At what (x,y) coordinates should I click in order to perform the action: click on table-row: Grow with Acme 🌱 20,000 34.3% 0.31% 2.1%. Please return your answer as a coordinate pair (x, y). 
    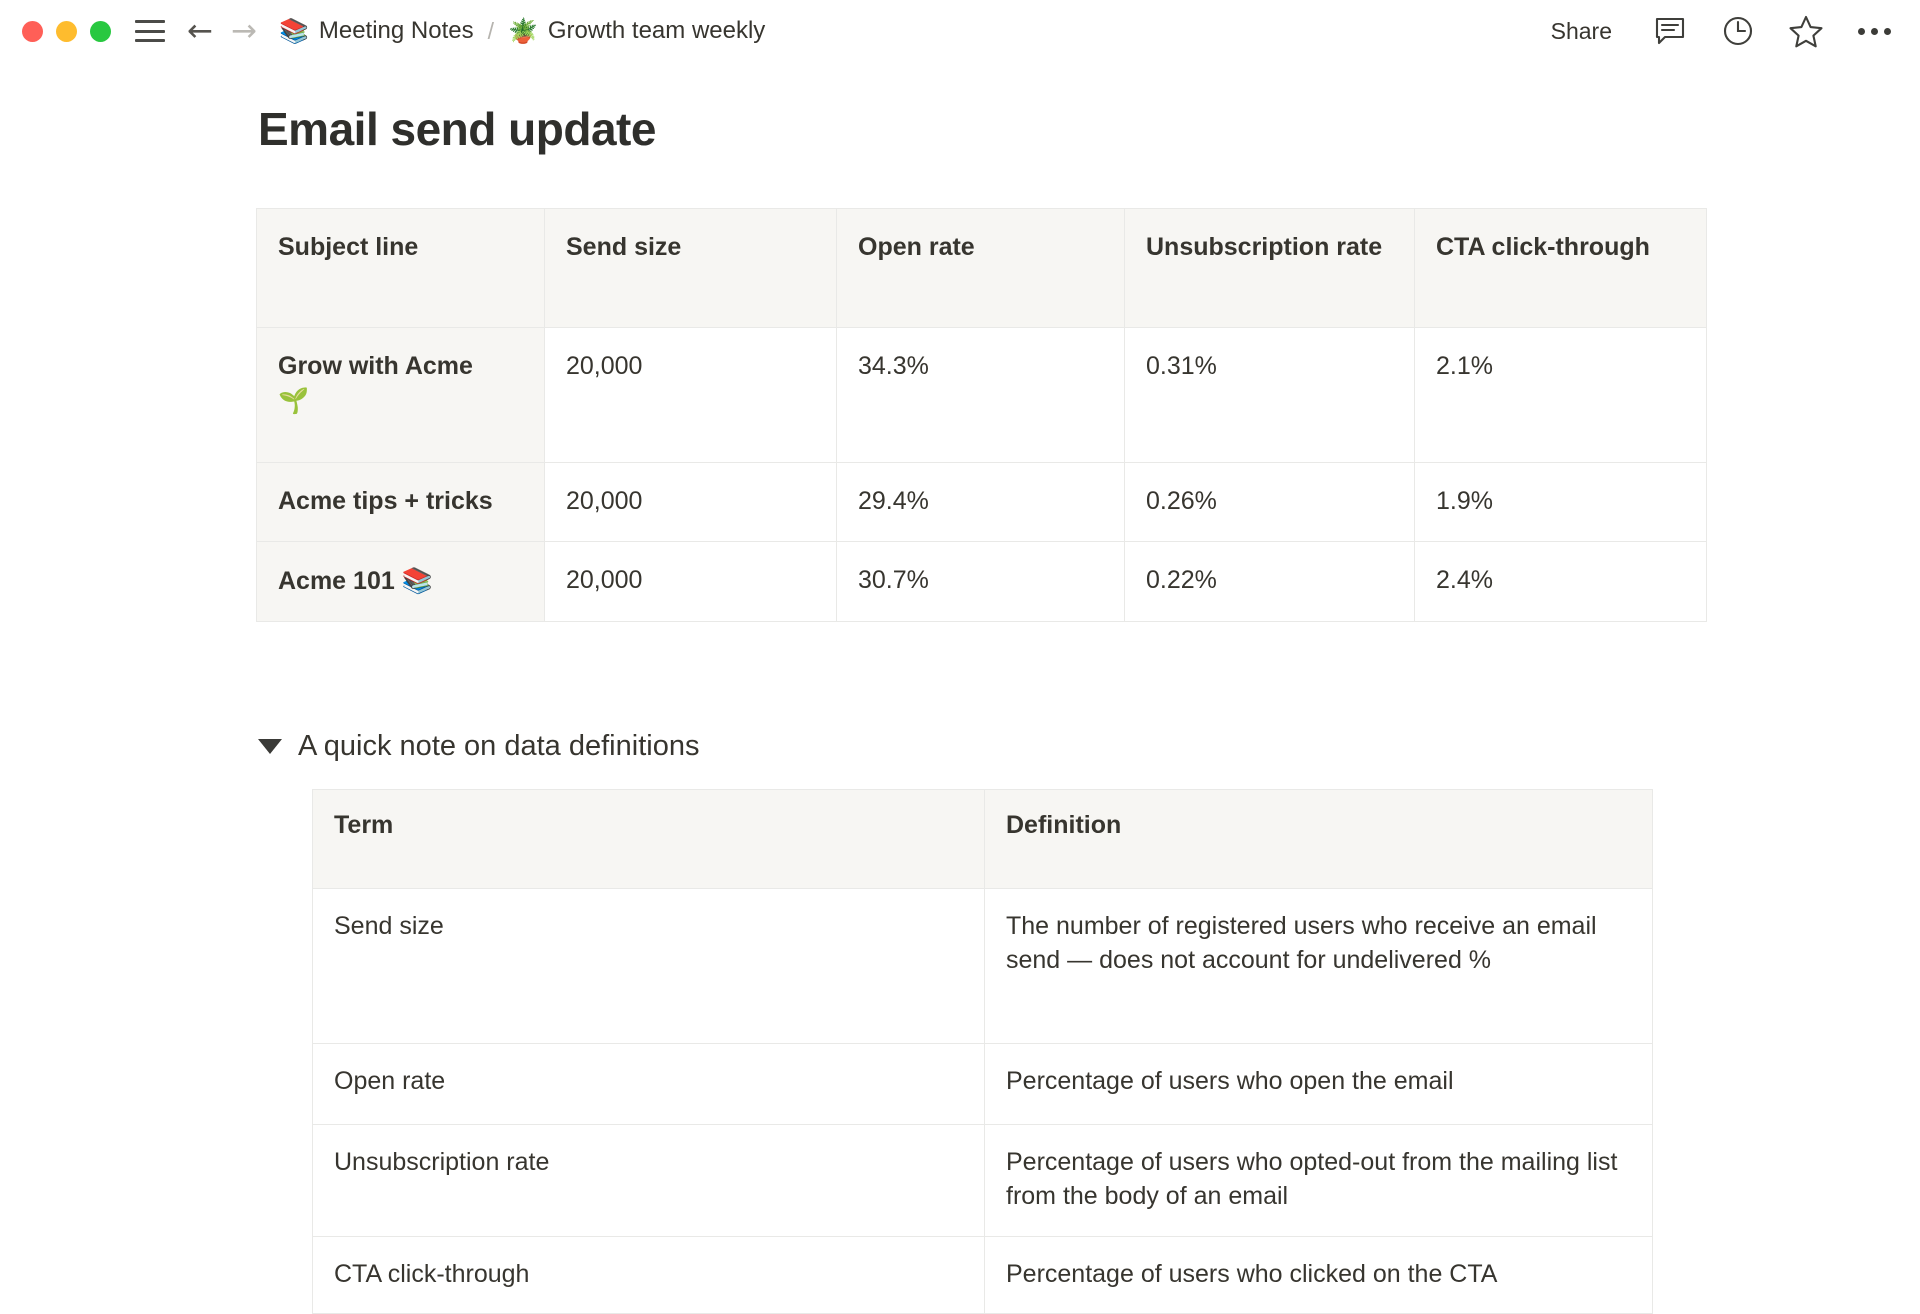
    Looking at the image, I should click on (982, 395).